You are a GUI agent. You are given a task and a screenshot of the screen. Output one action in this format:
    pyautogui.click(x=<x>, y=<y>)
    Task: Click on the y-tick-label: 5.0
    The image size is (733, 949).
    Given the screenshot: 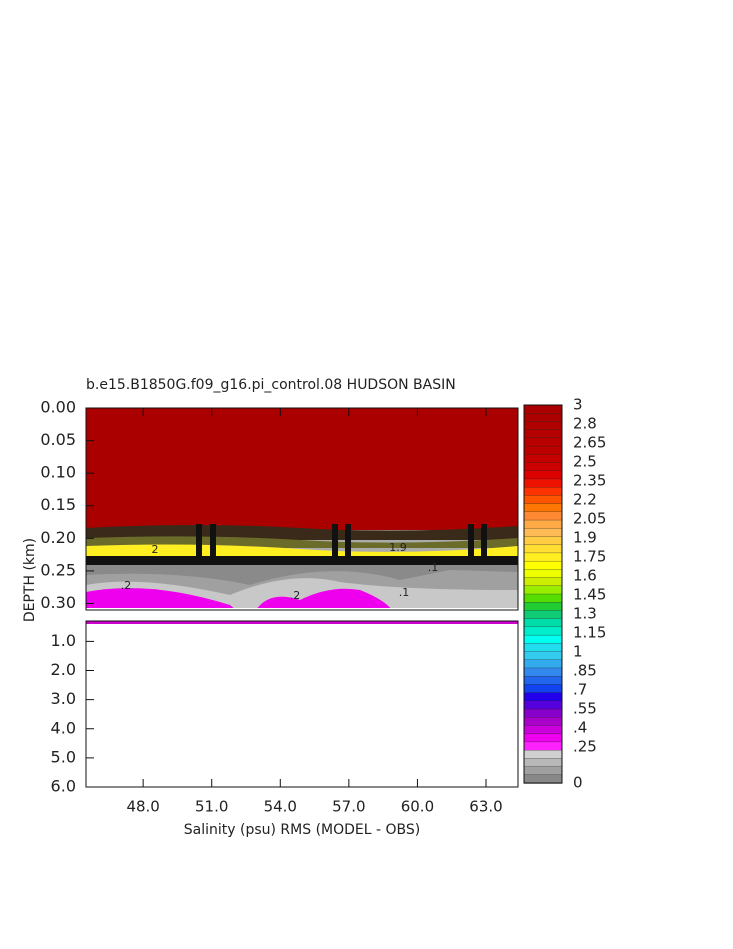 What is the action you would take?
    pyautogui.click(x=63, y=756)
    